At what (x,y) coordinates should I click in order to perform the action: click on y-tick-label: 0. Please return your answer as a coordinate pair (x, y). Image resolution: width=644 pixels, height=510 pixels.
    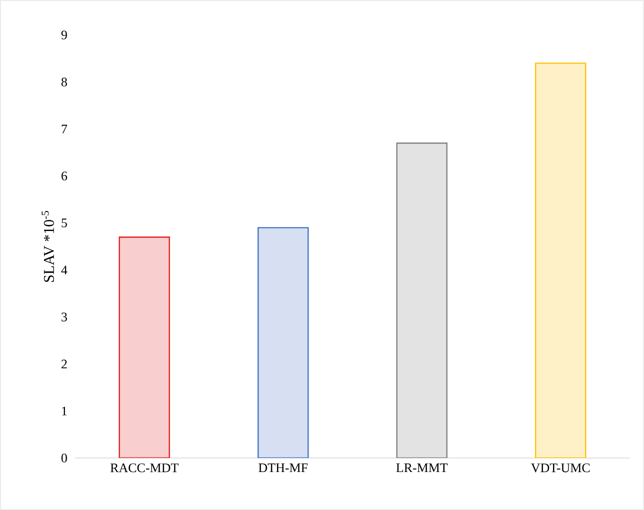
    Looking at the image, I should click on (64, 458).